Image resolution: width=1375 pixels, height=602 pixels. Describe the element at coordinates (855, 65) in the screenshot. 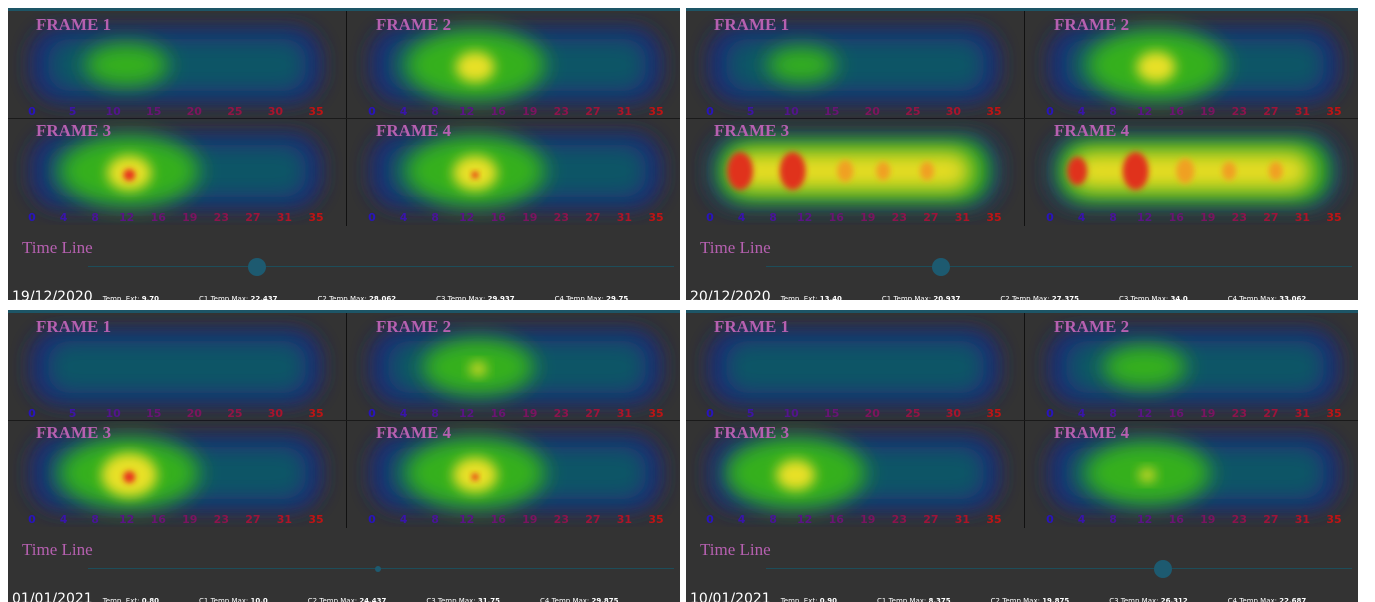

I see `heat-core` at that location.